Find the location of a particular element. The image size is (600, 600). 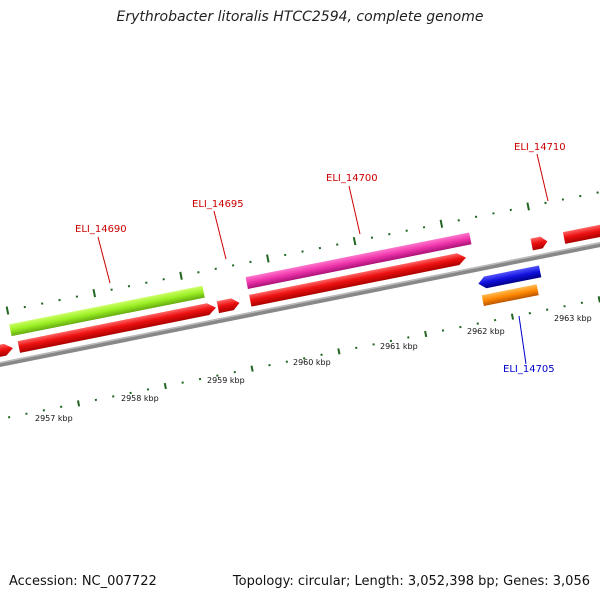

svg-text: ELI_14700 is located at coordinates (352, 178).